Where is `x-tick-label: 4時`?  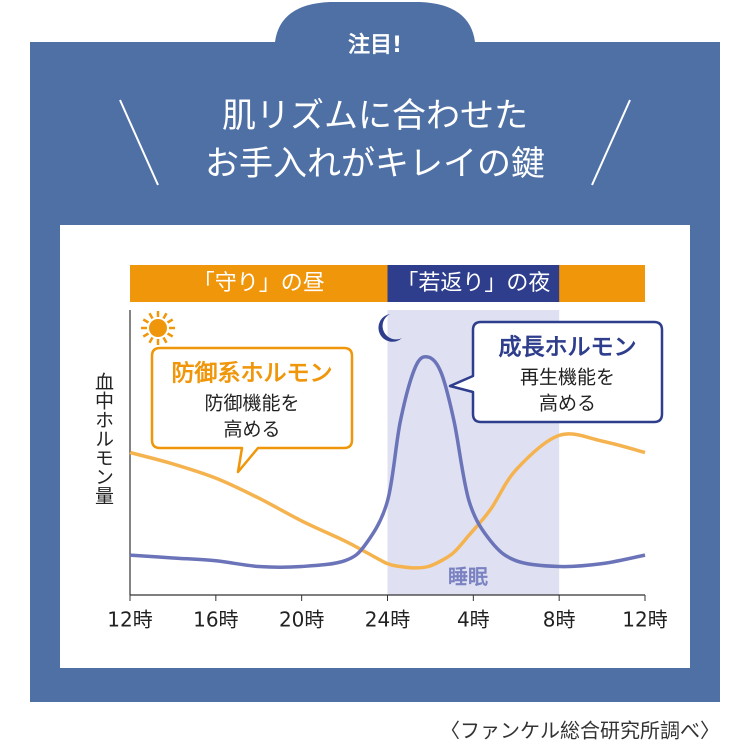
x-tick-label: 4時 is located at coordinates (473, 620).